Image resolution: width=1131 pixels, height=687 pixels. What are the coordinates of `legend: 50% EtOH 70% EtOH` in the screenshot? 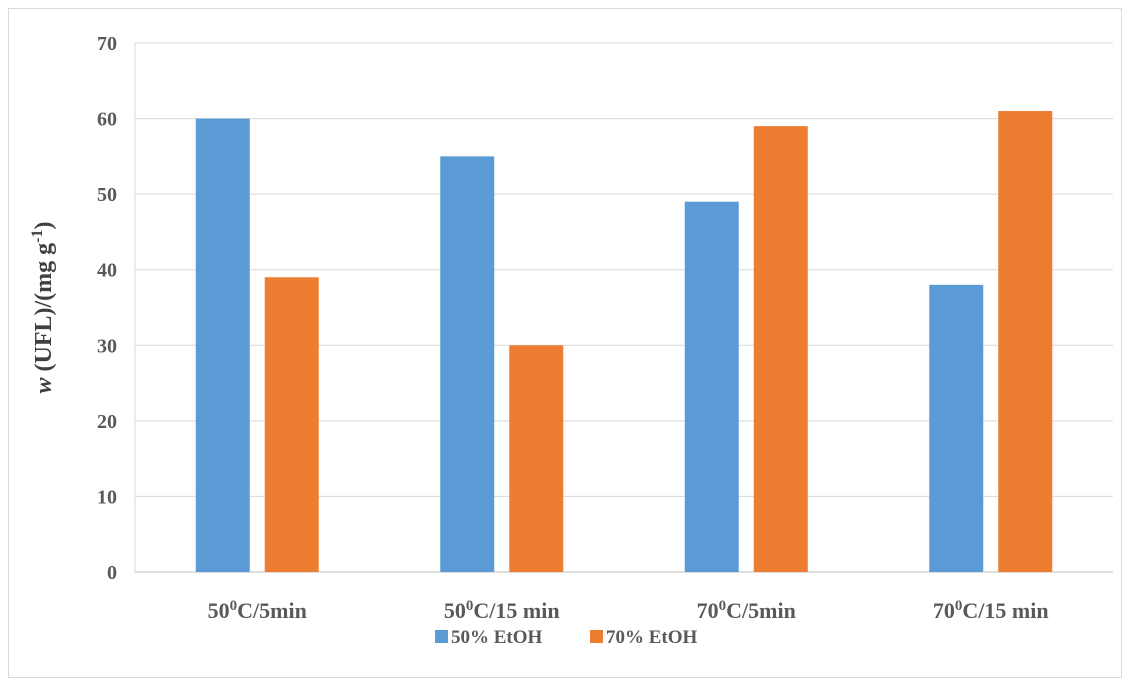 It's located at (566, 637).